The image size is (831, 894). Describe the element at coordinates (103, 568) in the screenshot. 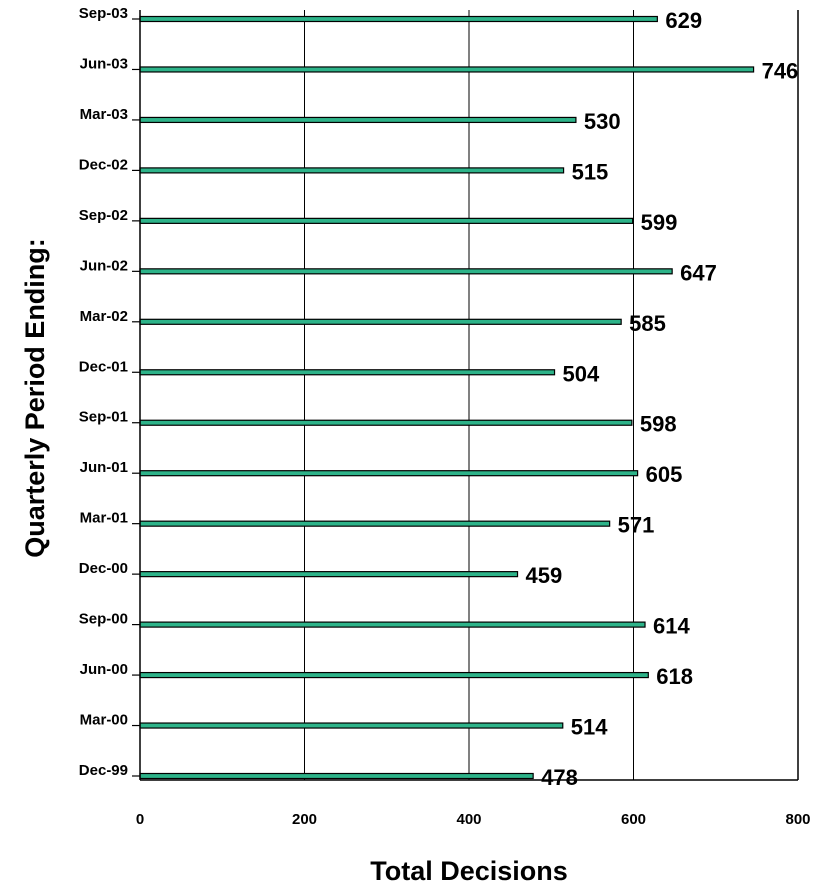

I see `category-label: Dec-00` at that location.